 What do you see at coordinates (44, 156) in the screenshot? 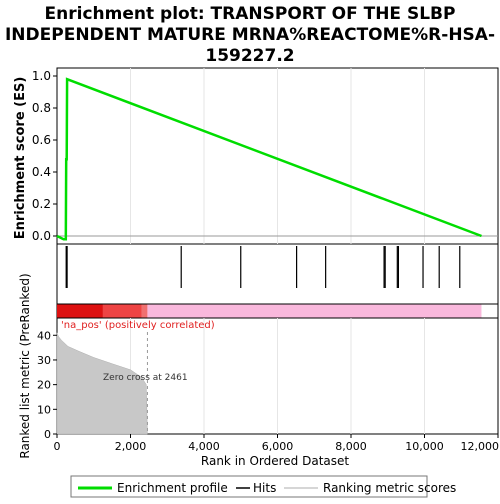
I see `es-y-axis: 0.0 0.2 0.4 0.6 0.8 1.0` at bounding box center [44, 156].